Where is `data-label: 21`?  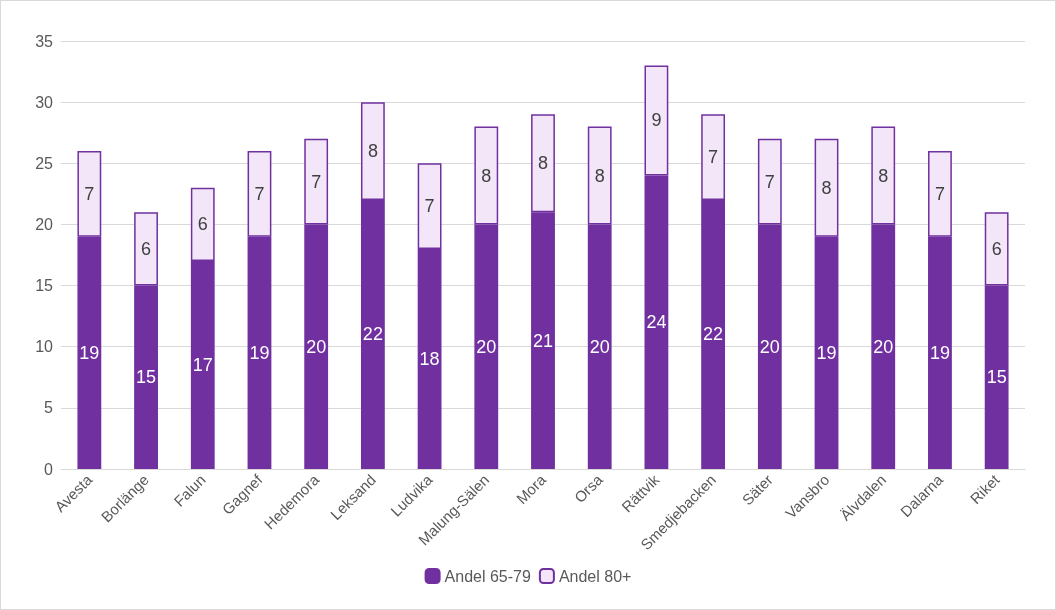 data-label: 21 is located at coordinates (543, 340).